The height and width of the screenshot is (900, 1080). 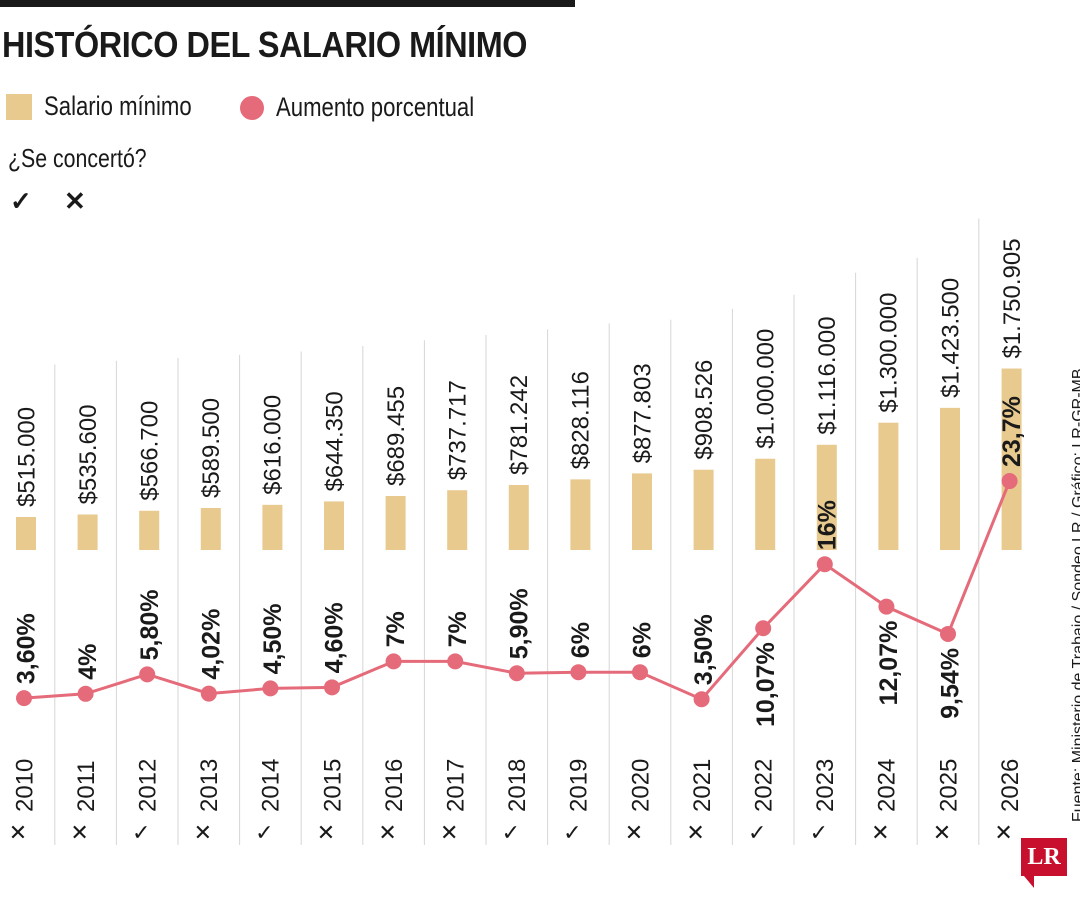 What do you see at coordinates (640, 785) in the screenshot?
I see `year-label: 2020` at bounding box center [640, 785].